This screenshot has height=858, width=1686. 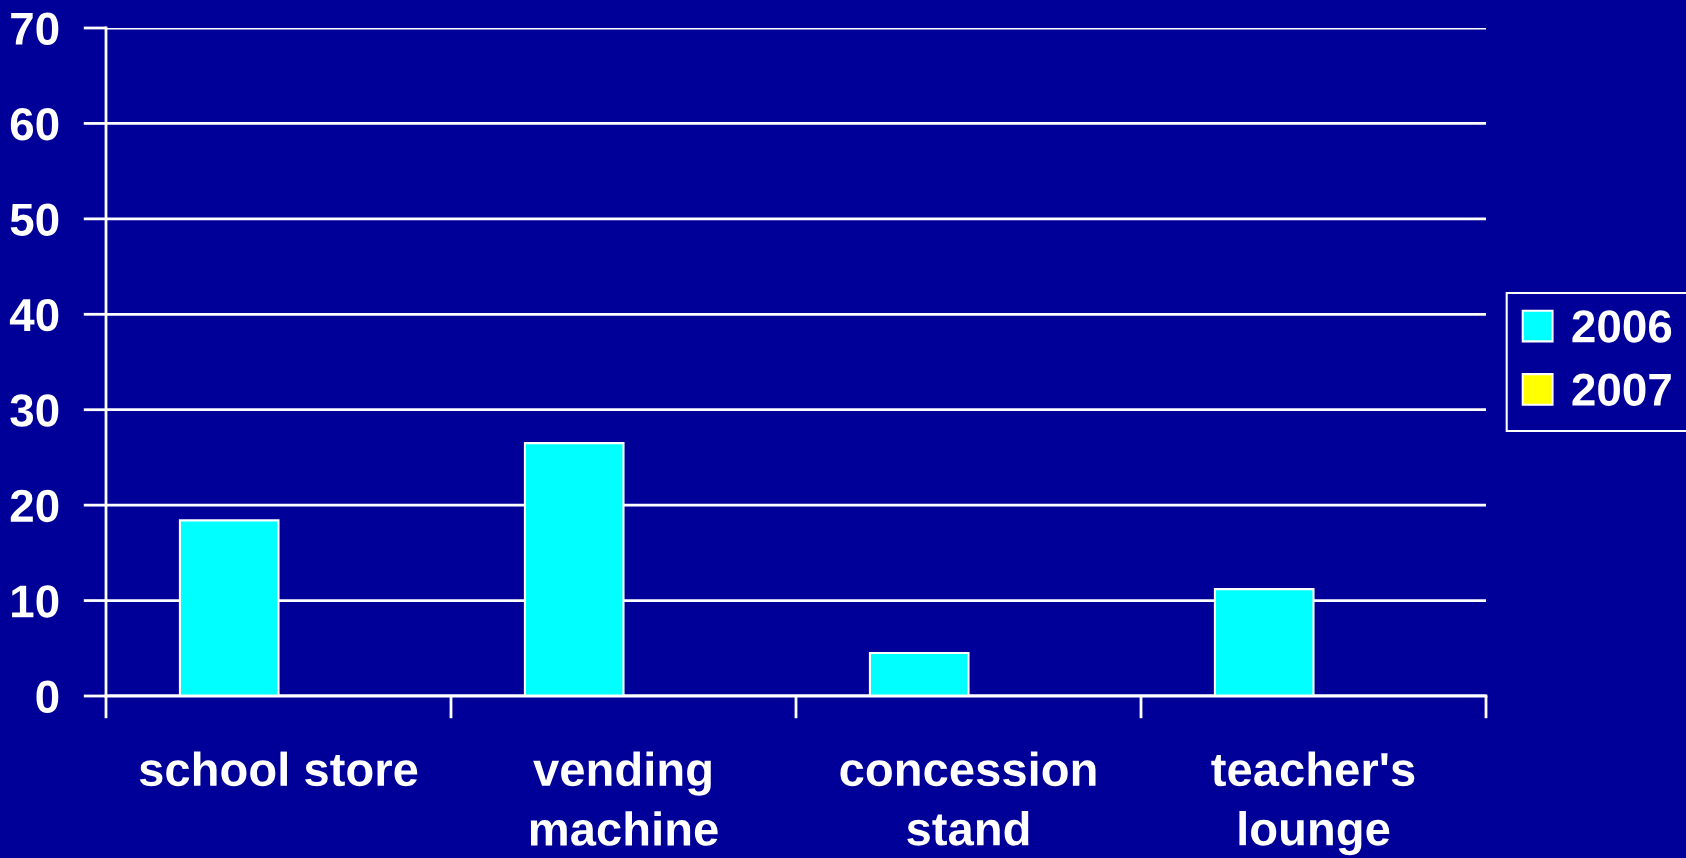 What do you see at coordinates (624, 798) in the screenshot?
I see `x-tick-label: vending machine` at bounding box center [624, 798].